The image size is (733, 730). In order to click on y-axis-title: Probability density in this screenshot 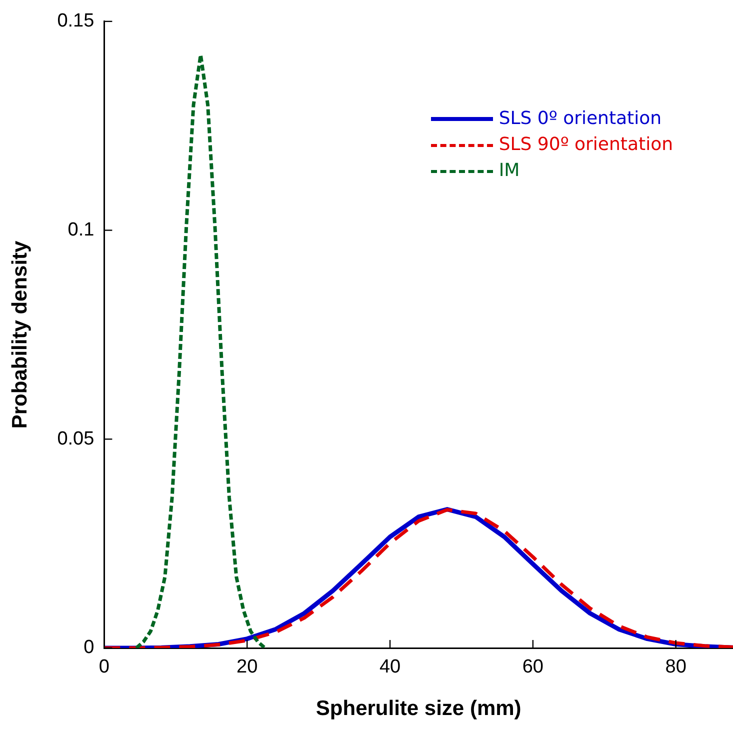, I will do `click(20, 334)`.